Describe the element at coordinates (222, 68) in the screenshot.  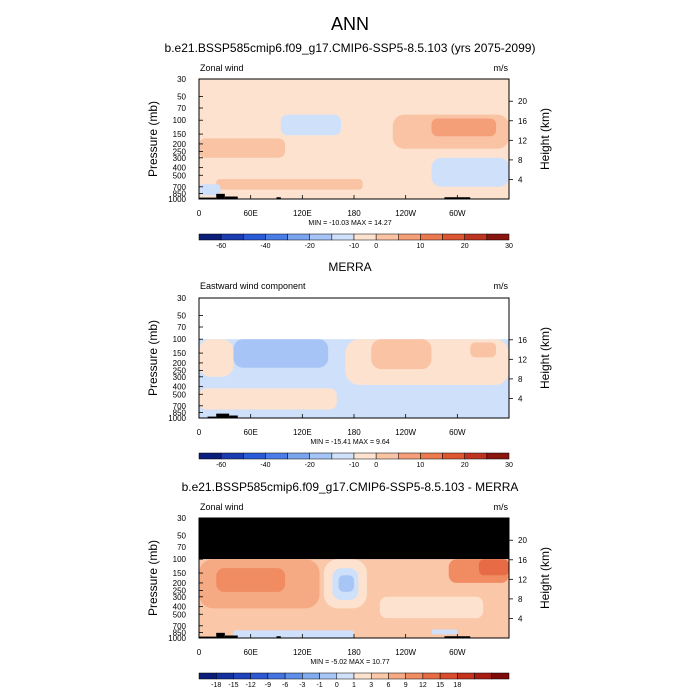
I see `panel-1-left-string: Zonal wind` at that location.